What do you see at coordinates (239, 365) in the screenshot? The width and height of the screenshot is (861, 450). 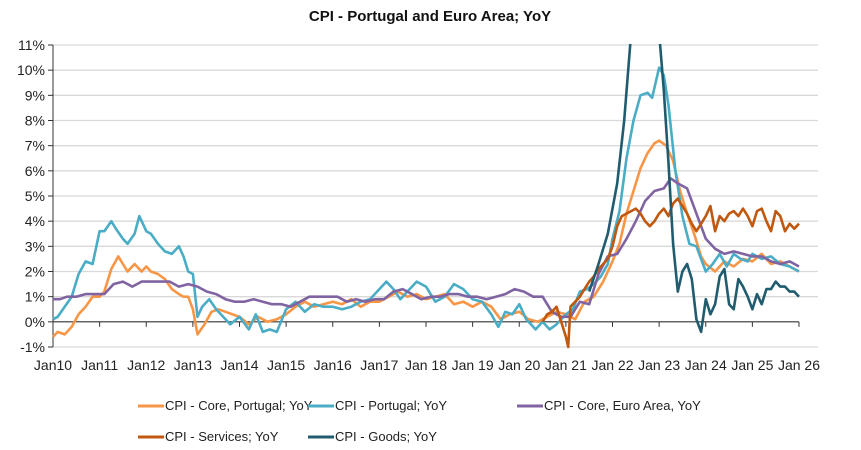 I see `x-tick-label: Jan14` at bounding box center [239, 365].